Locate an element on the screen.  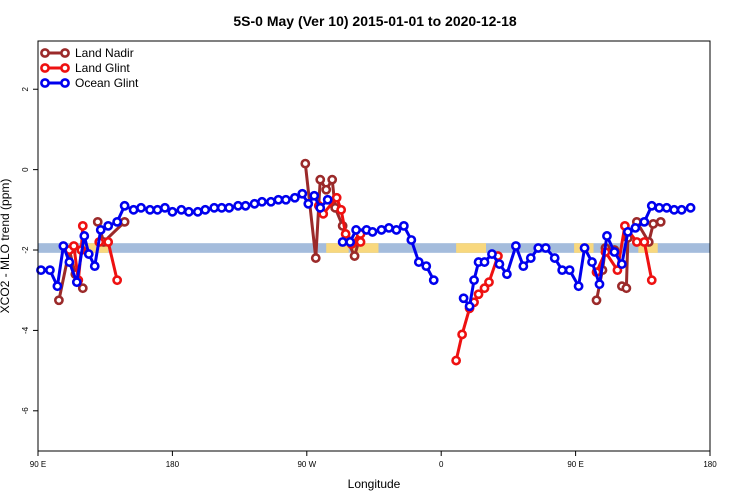
y-tick-label: -4 is located at coordinates (25, 330).